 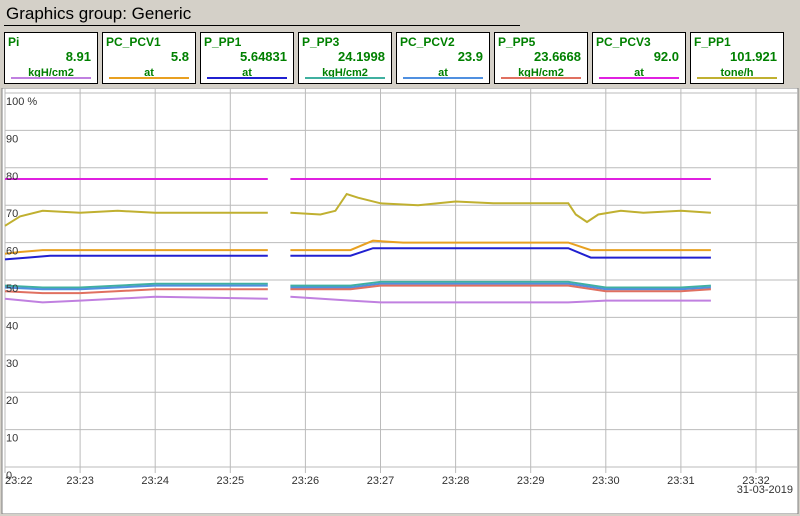 What do you see at coordinates (12, 364) in the screenshot?
I see `y-tick-label: 30` at bounding box center [12, 364].